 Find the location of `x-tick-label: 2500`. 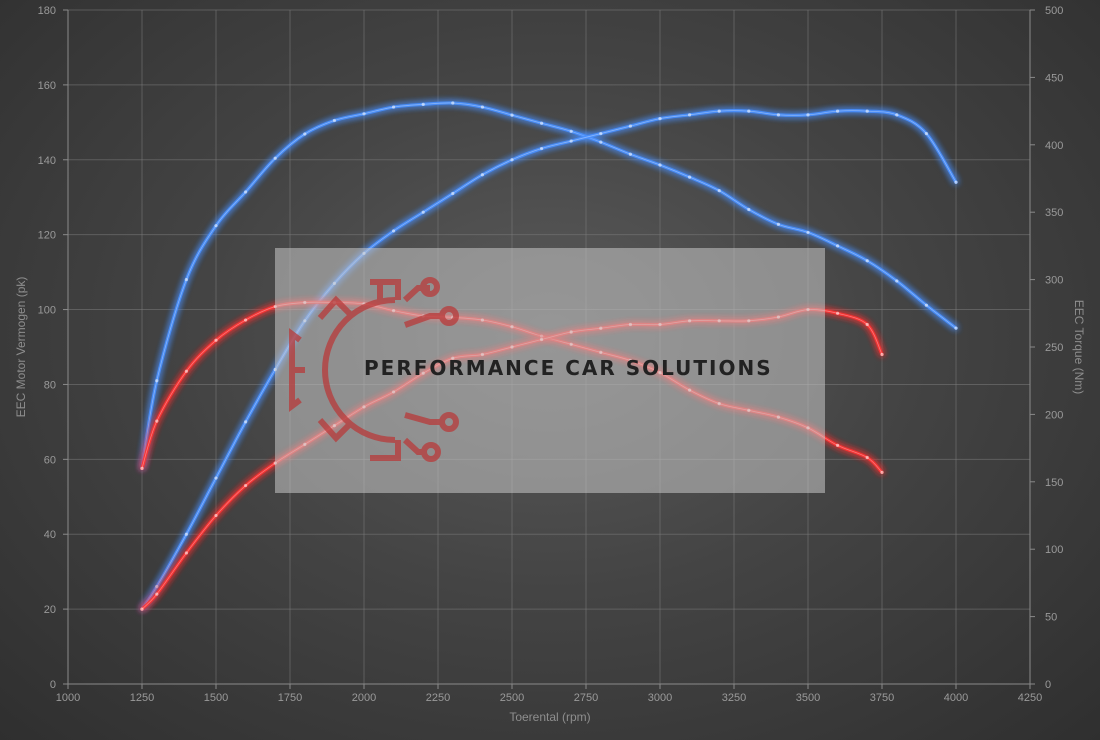

x-tick-label: 2500 is located at coordinates (512, 698).